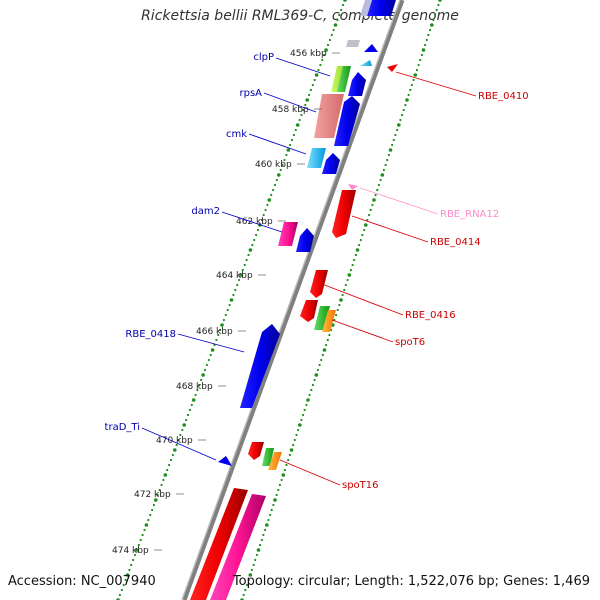  I want to click on gene-red-arrow-small, so click(392, 68).